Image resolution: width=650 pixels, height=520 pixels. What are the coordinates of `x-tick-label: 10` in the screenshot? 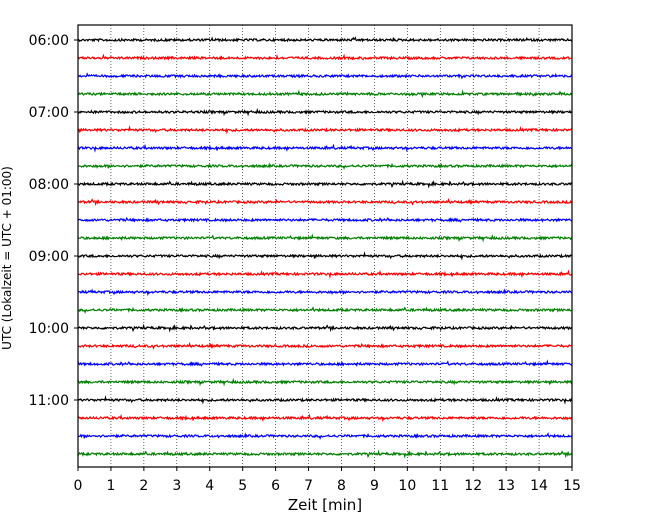 It's located at (407, 486).